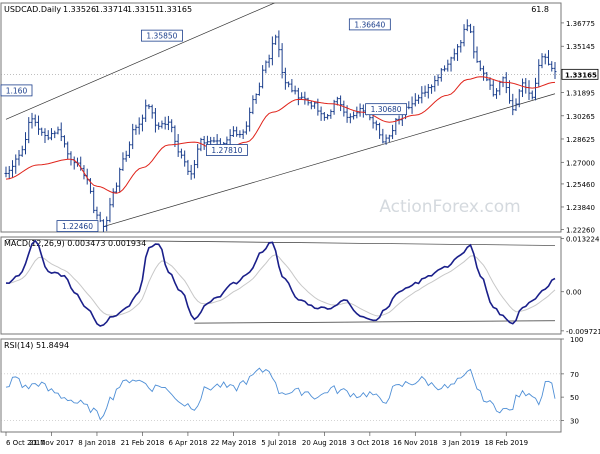 This screenshot has height=454, width=600. What do you see at coordinates (77, 226) in the screenshot?
I see `price-annotation-box` at bounding box center [77, 226].